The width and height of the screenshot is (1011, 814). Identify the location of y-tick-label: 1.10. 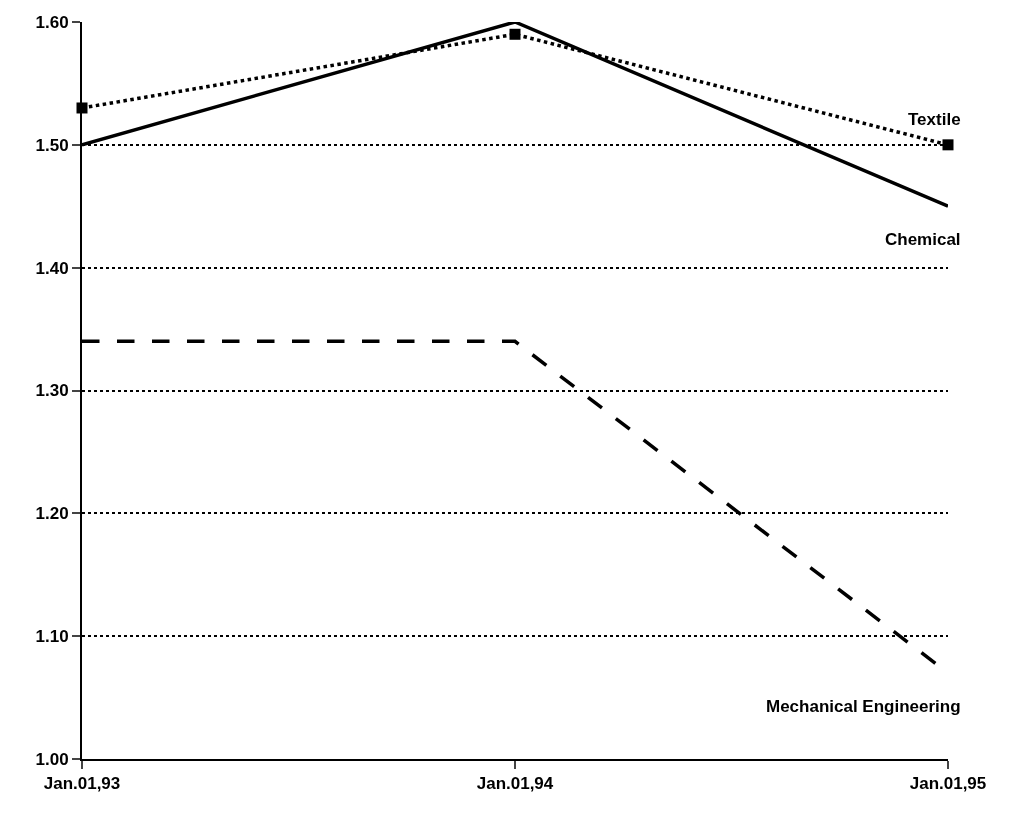
(52, 637).